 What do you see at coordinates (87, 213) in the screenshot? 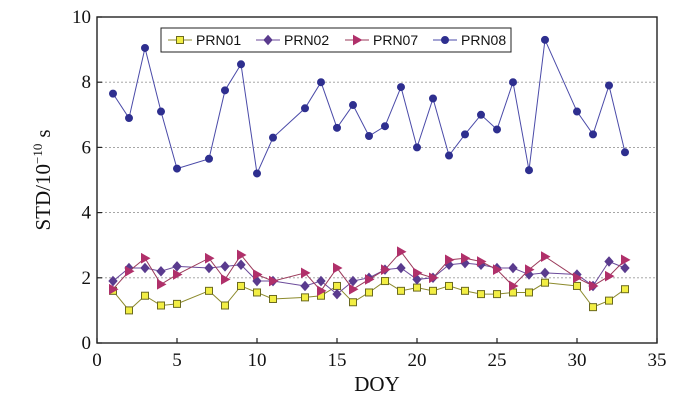
I see `y-tick-label: 4` at bounding box center [87, 213].